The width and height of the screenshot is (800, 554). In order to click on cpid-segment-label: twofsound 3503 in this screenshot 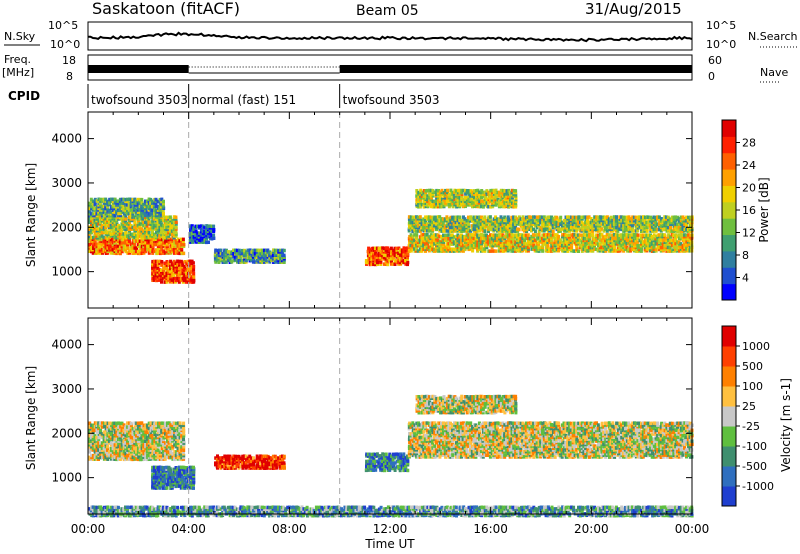, I will do `click(391, 100)`.